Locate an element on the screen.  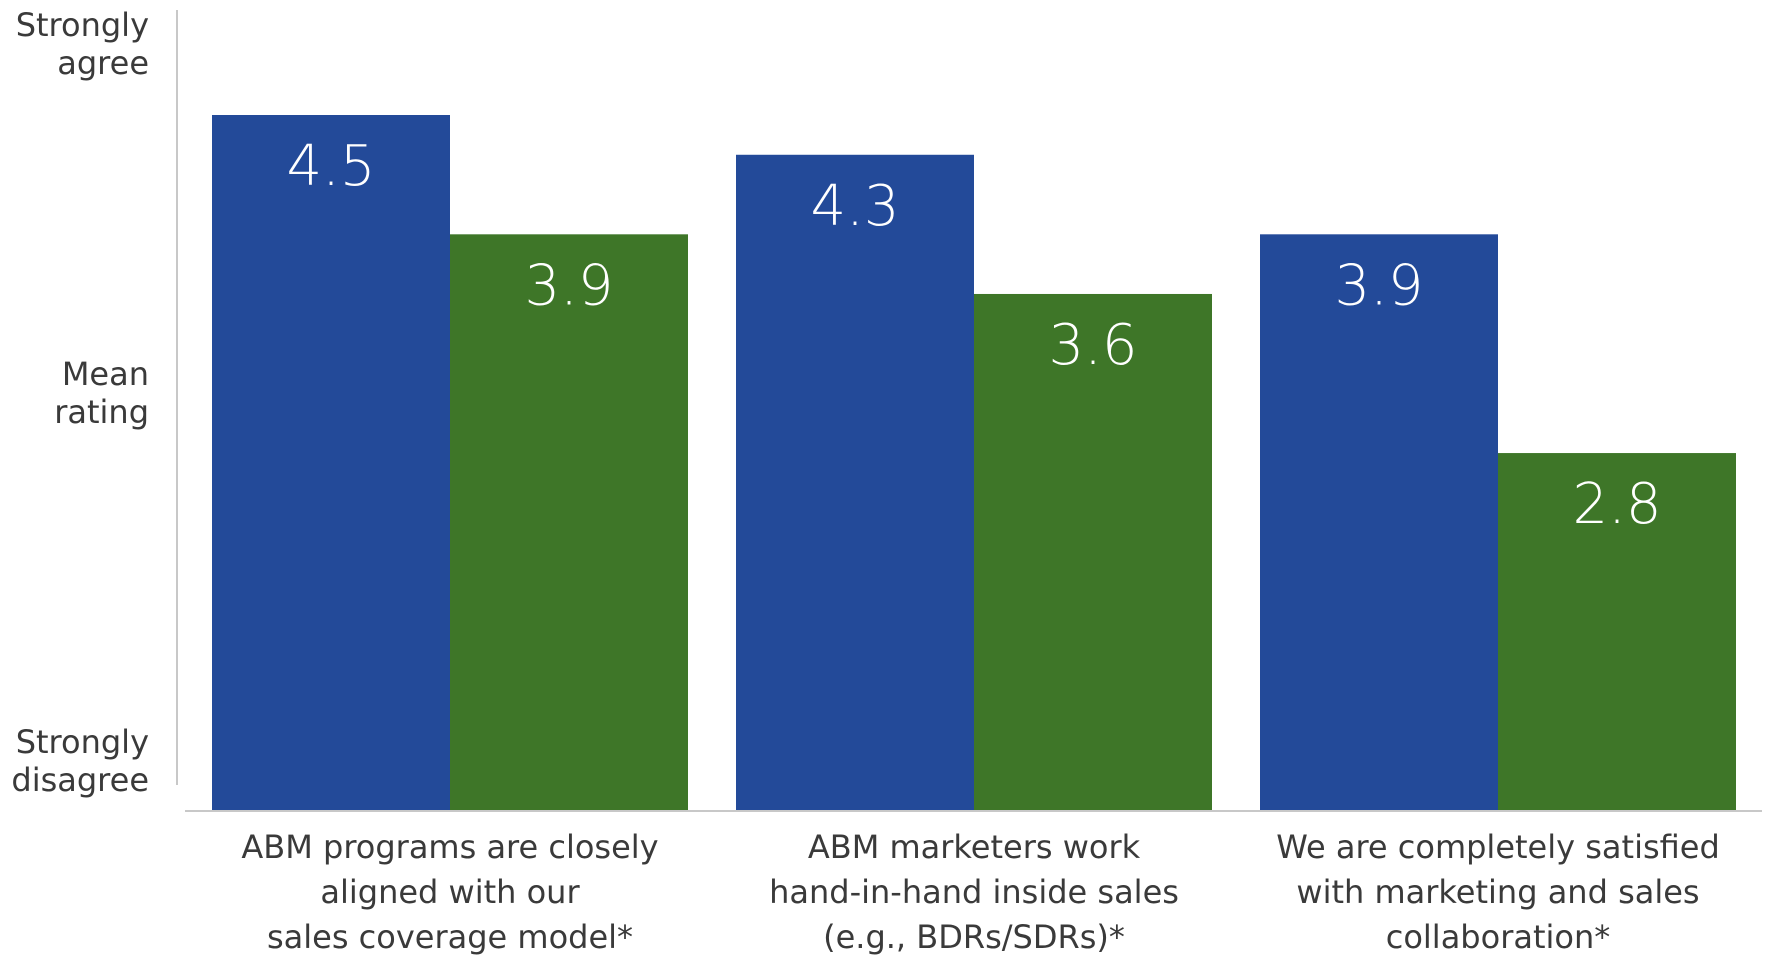
data-label-series2-2: 3.6 is located at coordinates (1092, 345).